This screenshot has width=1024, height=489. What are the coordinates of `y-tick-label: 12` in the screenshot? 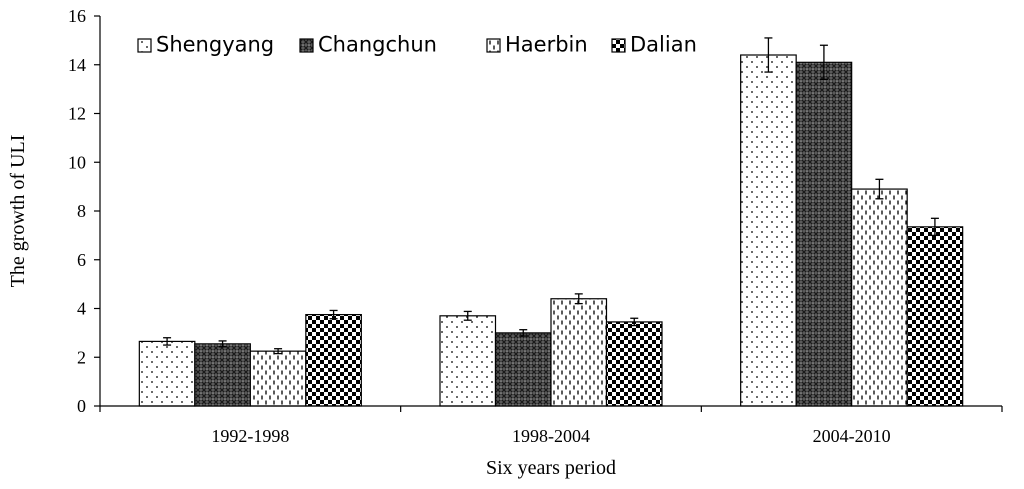 It's located at (77, 114).